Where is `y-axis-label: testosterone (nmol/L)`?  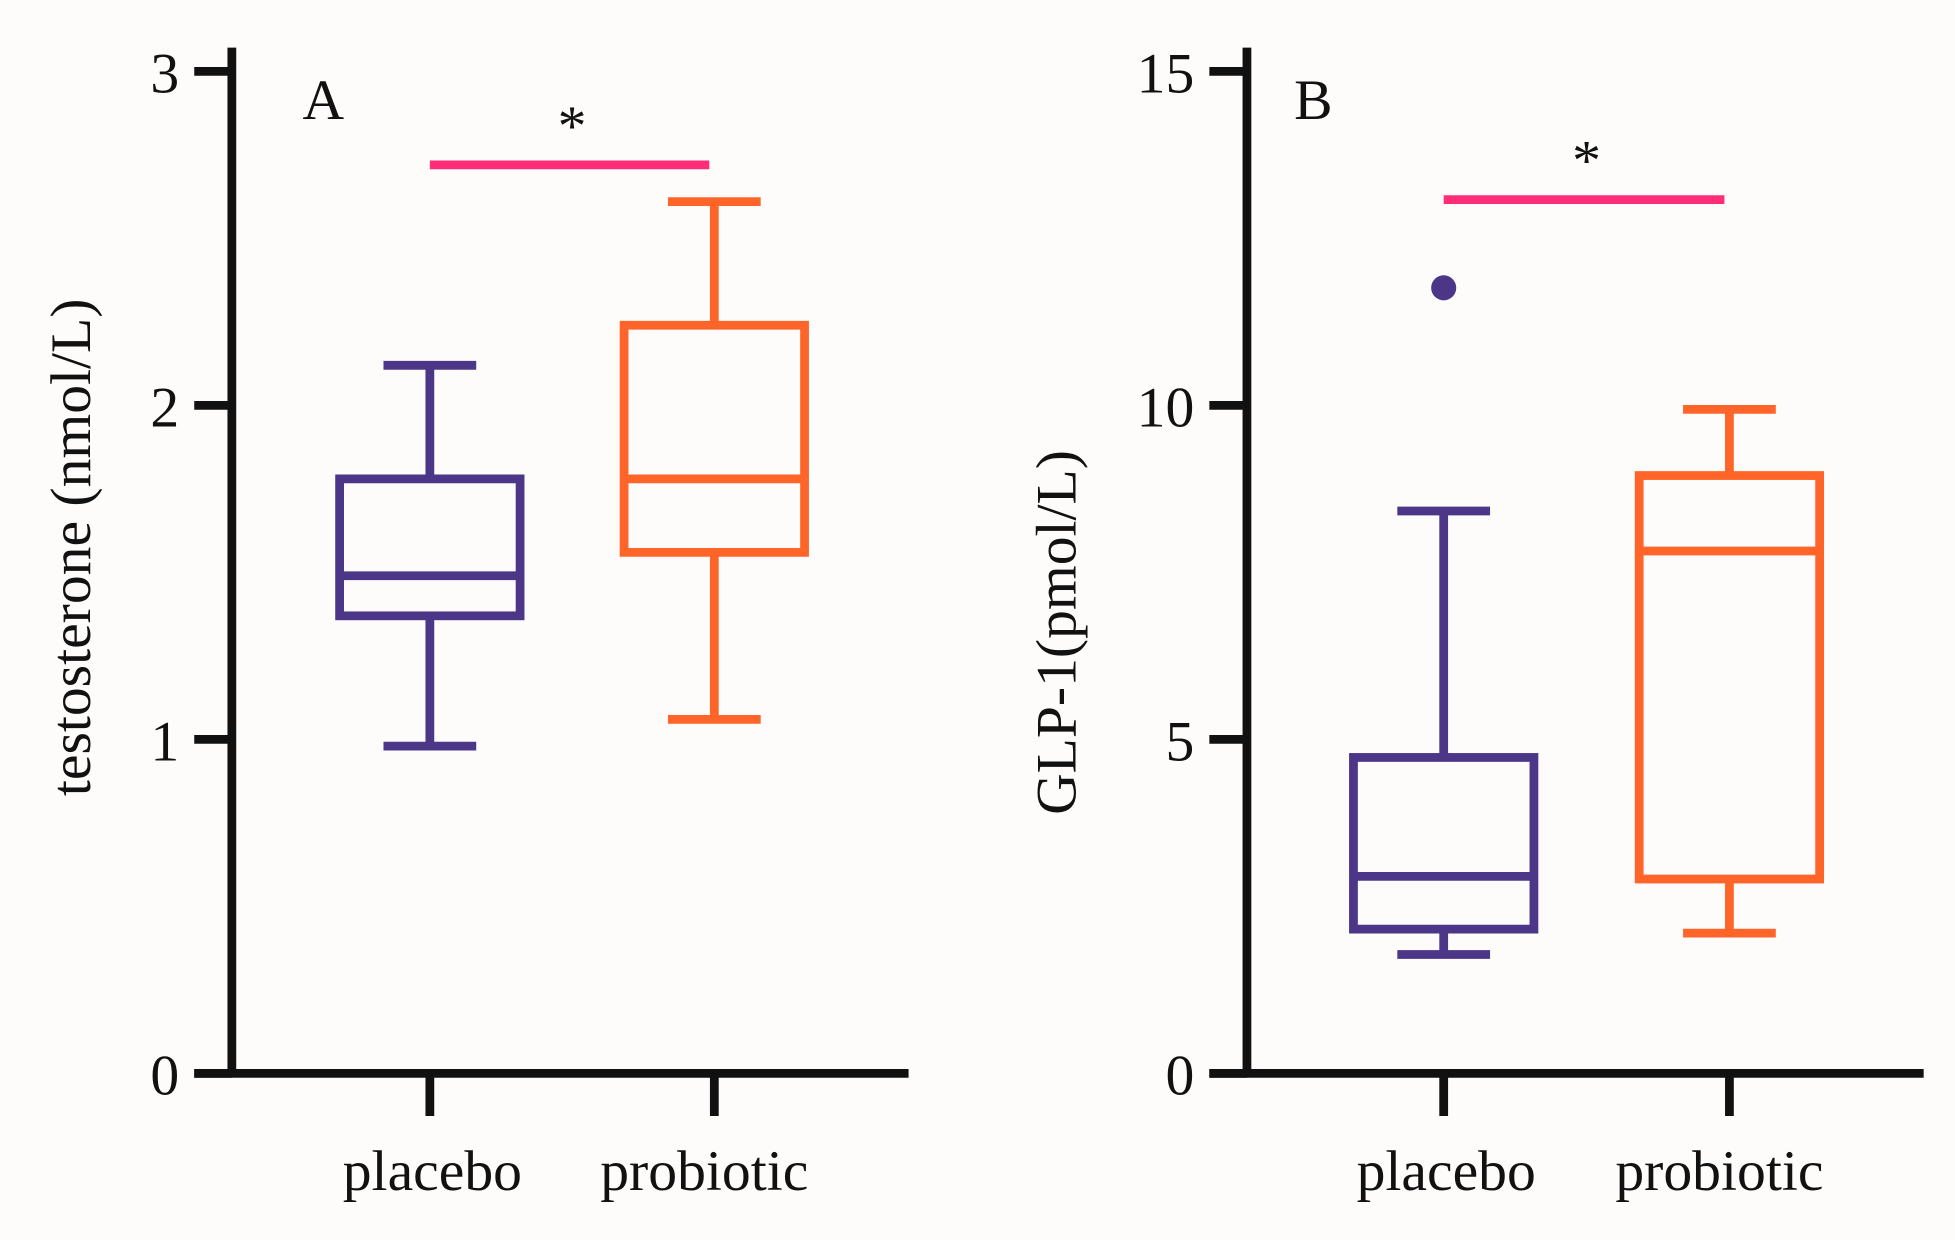
y-axis-label: testosterone (nmol/L) is located at coordinates (71, 548).